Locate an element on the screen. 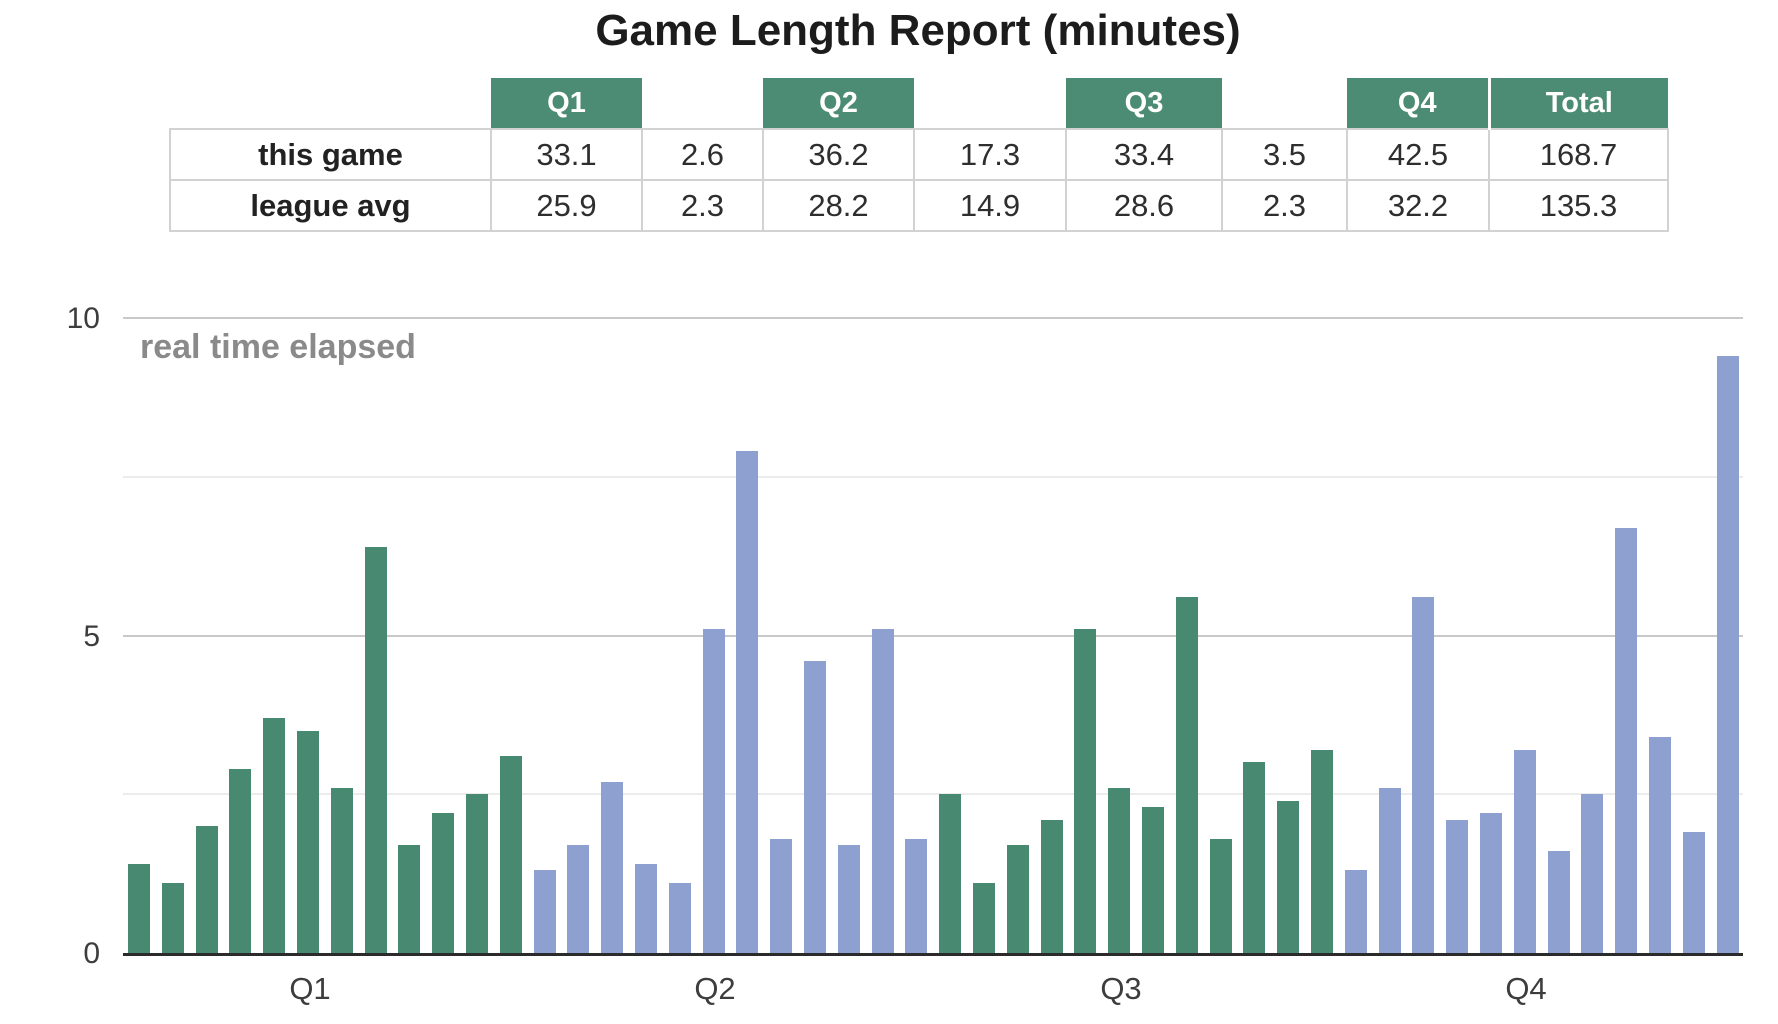 This screenshot has height=1024, width=1778. report-title: Game Length Report (minutes) is located at coordinates (918, 30).